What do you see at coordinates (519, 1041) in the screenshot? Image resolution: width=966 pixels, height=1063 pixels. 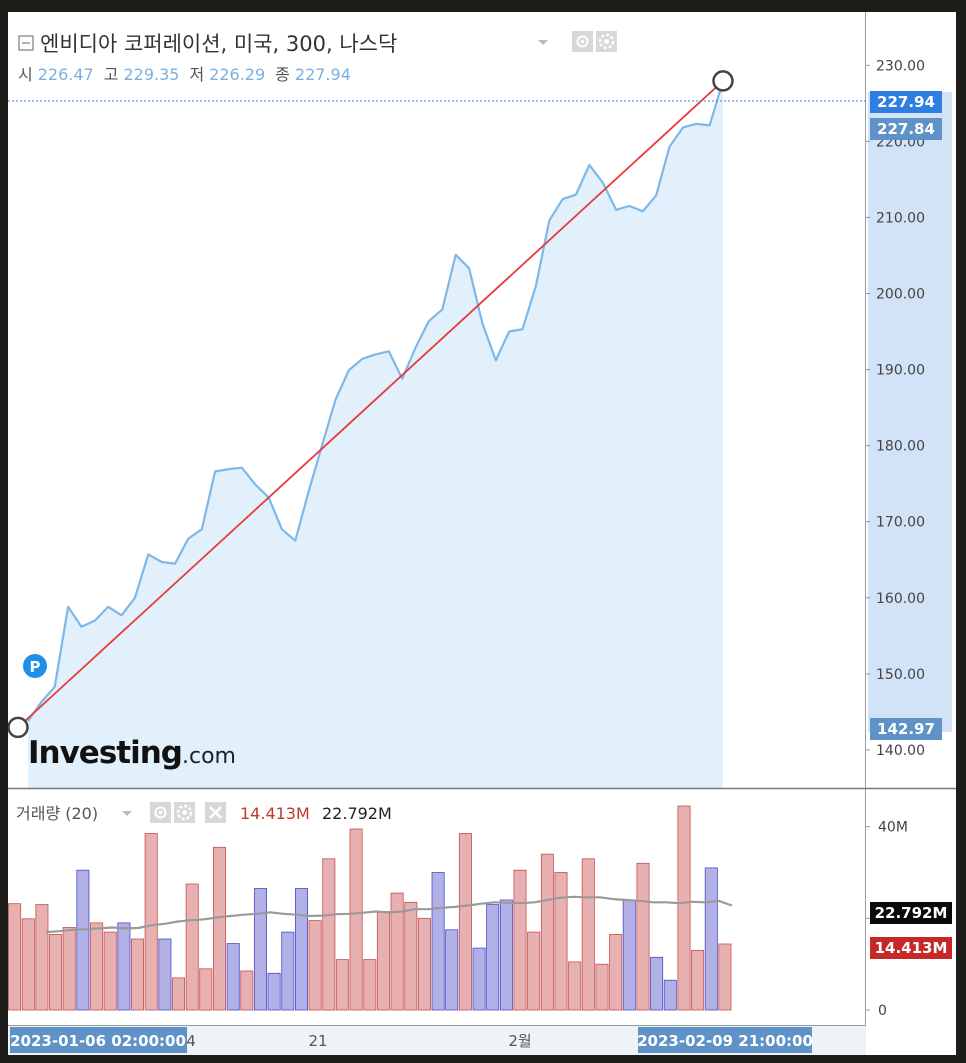 I see `time-tick-label: 2월` at bounding box center [519, 1041].